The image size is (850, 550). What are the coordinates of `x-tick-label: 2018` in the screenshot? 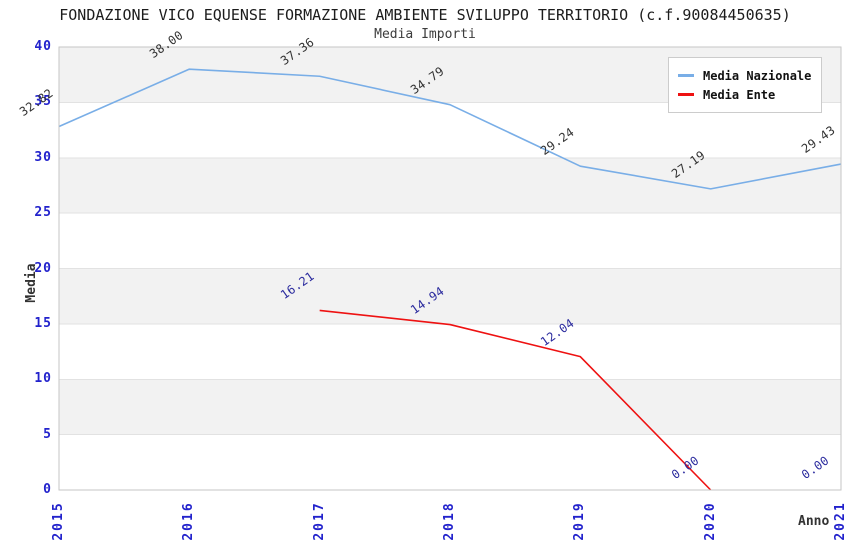 It's located at (449, 521).